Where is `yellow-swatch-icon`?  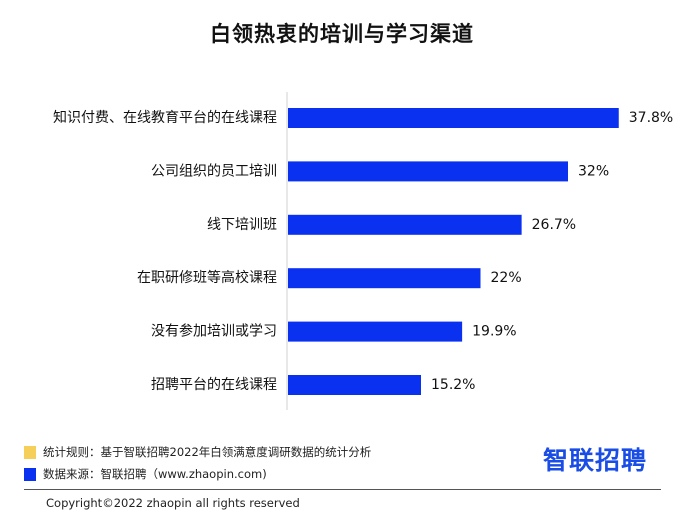 yellow-swatch-icon is located at coordinates (30, 452).